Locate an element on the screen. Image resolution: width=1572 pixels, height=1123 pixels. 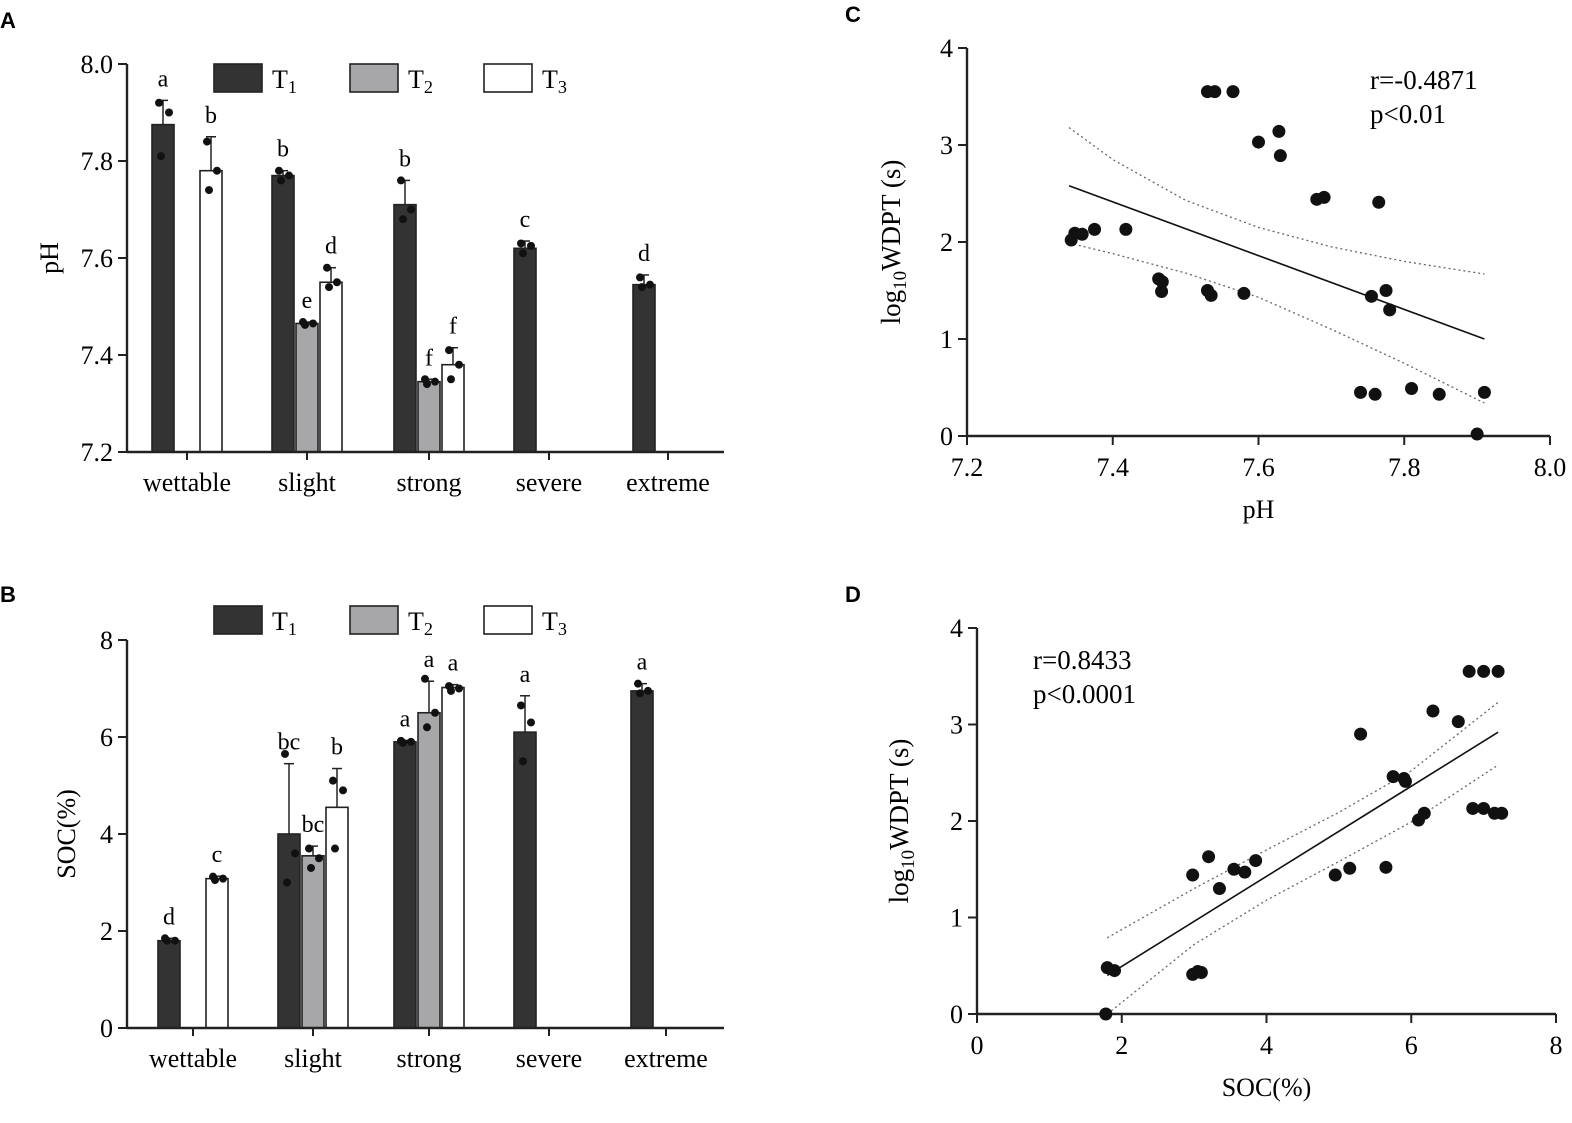
bar-strong-T2 is located at coordinates (429, 870).